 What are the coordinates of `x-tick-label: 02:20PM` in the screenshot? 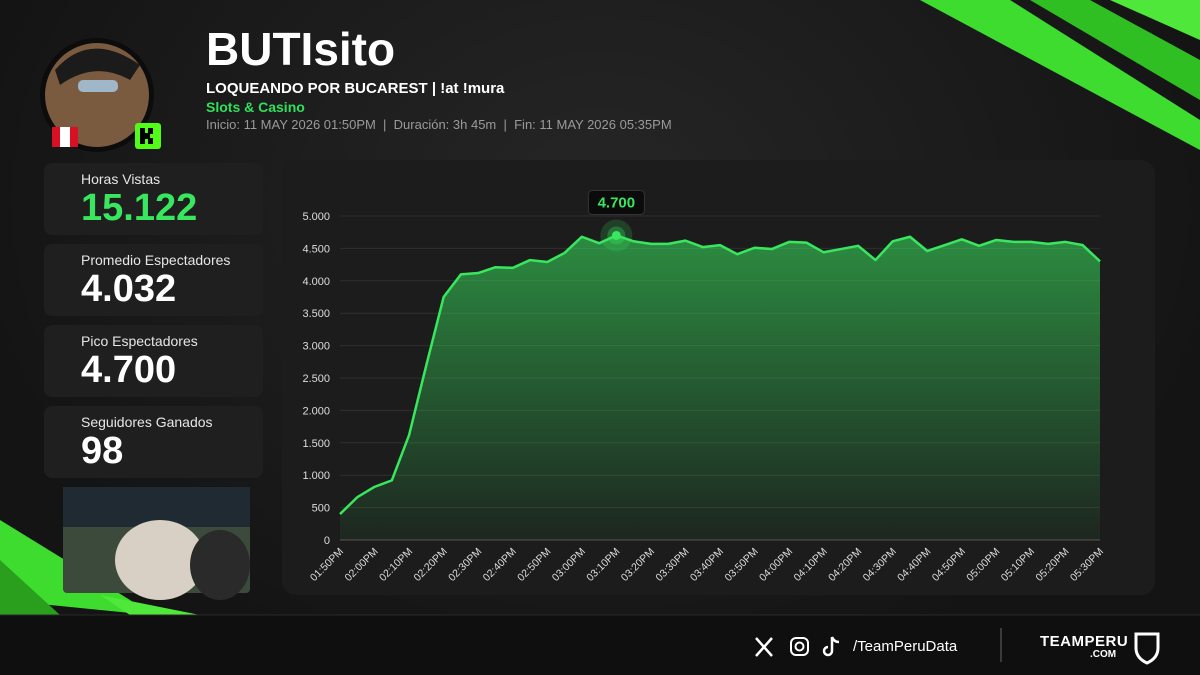 It's located at (431, 565).